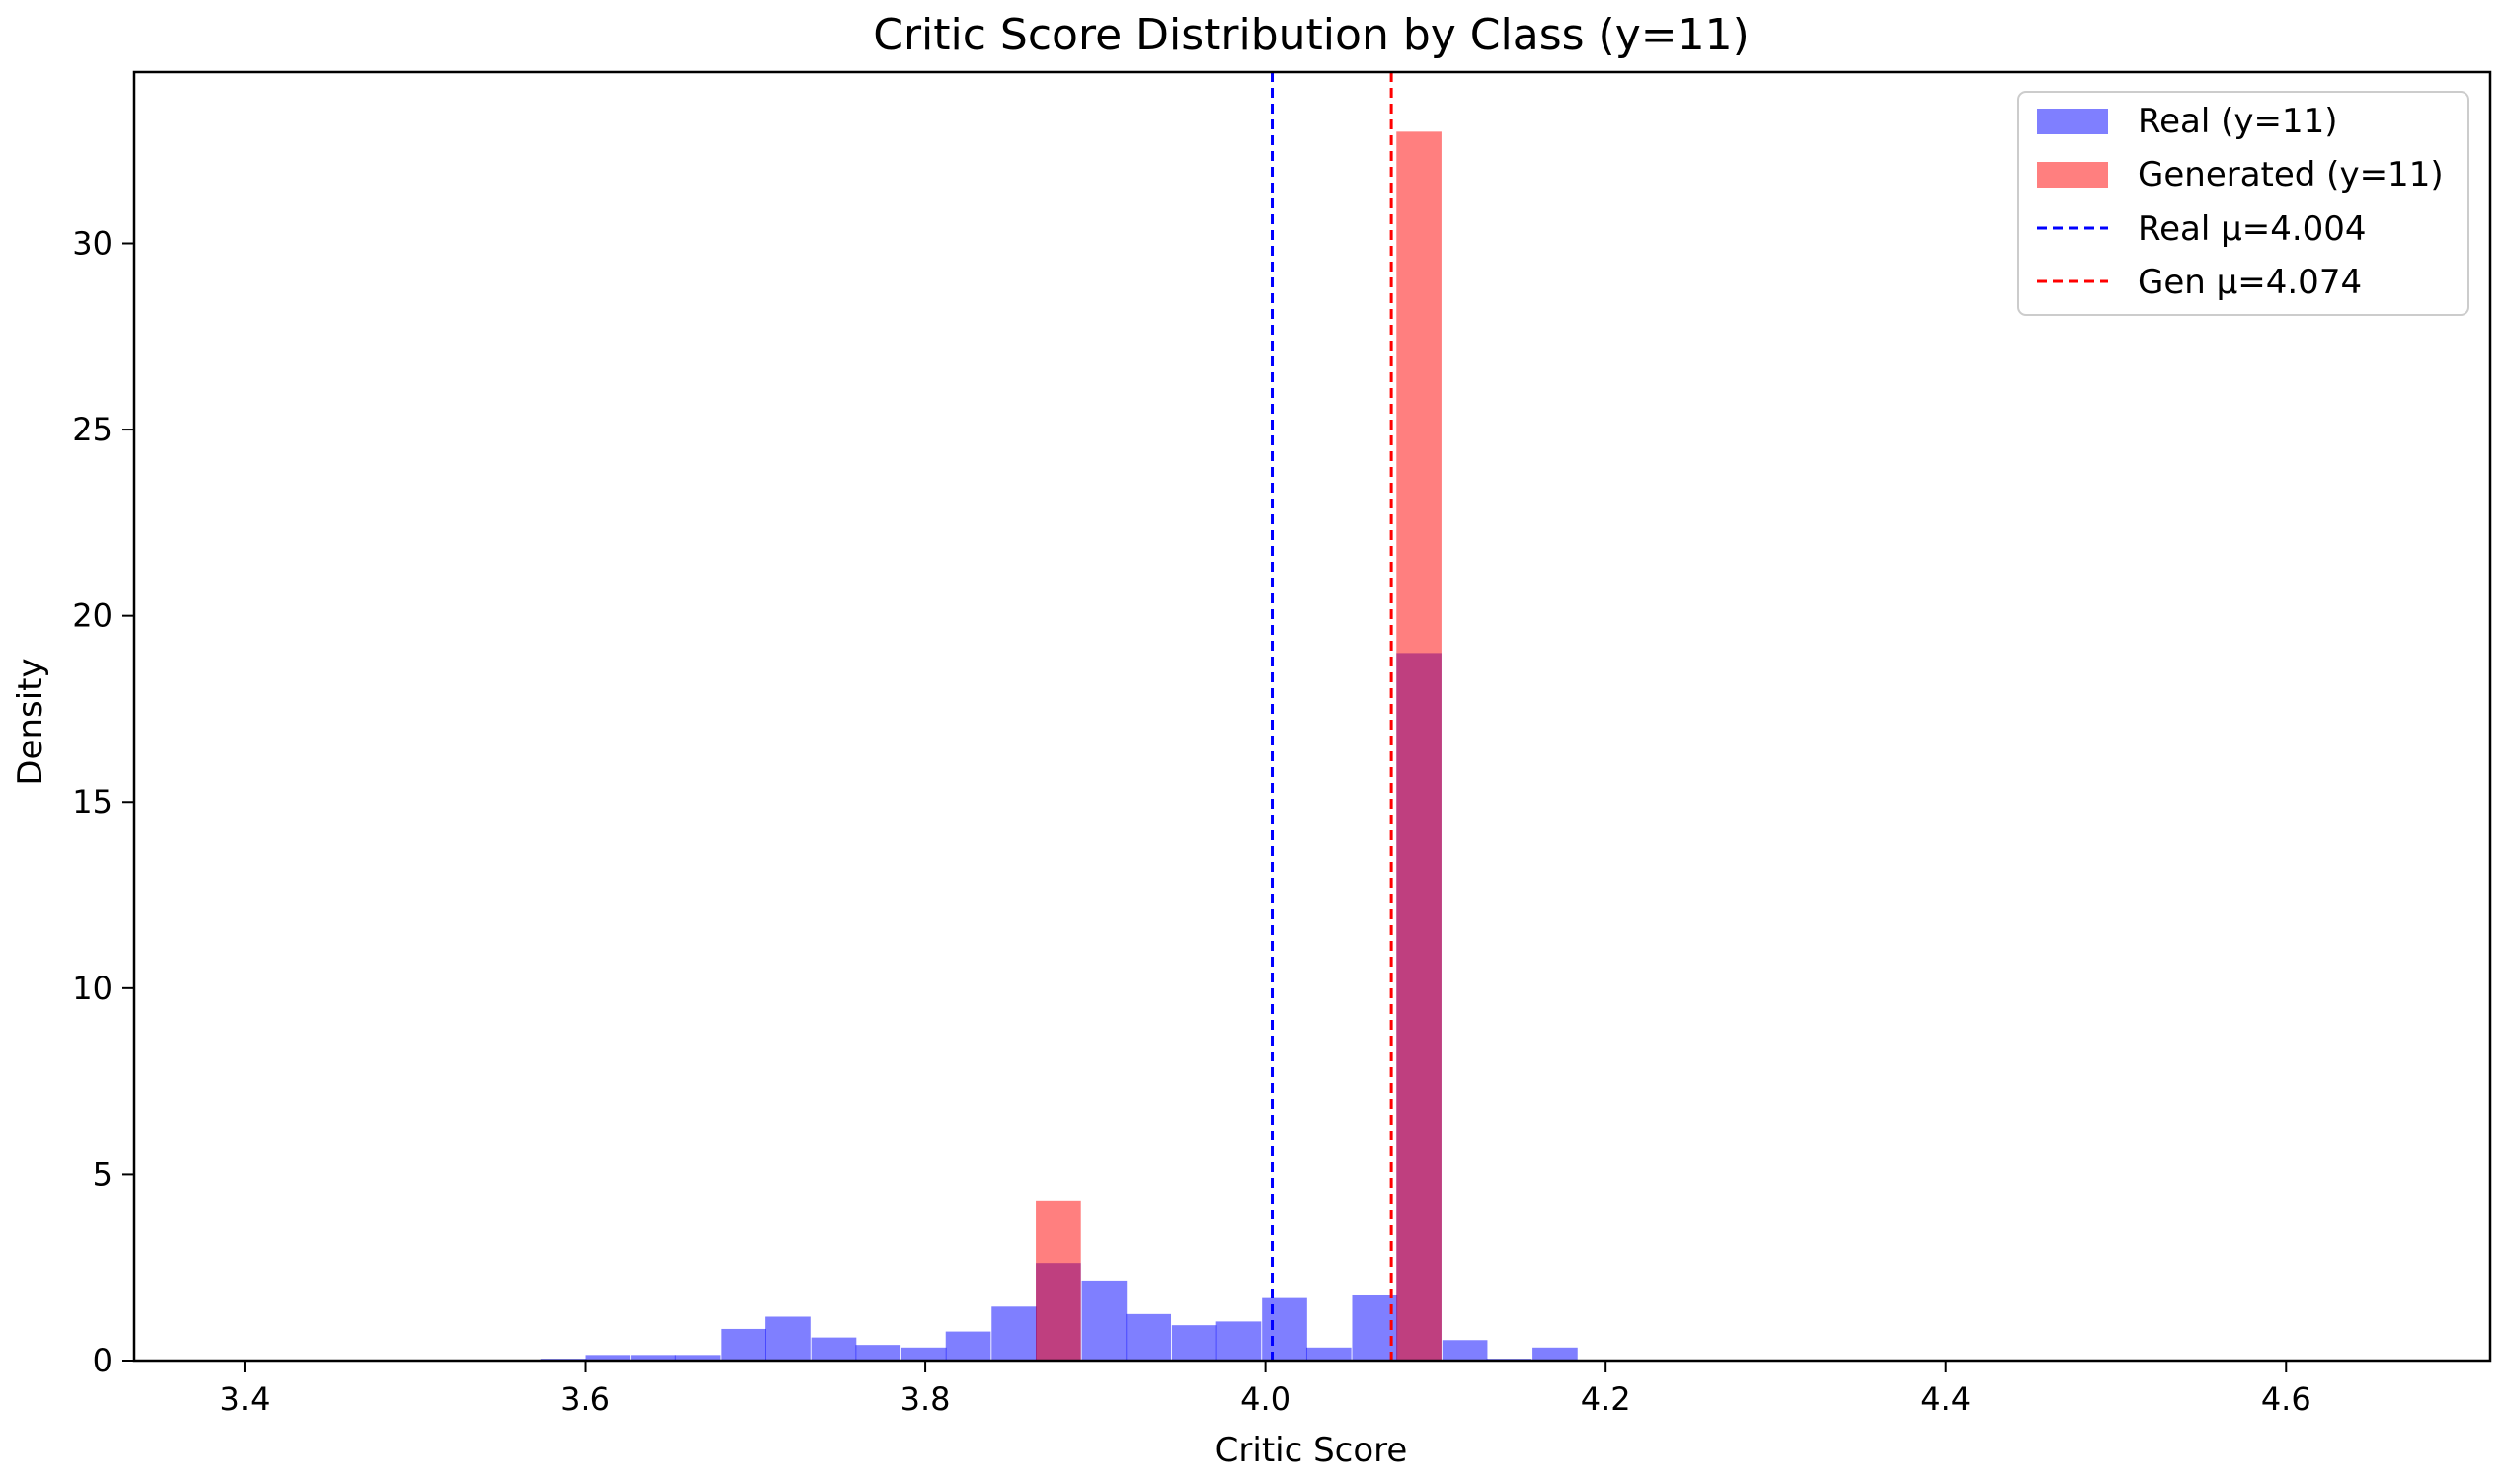 This screenshot has width=2504, height=1484. What do you see at coordinates (2286, 1399) in the screenshot?
I see `x-tick-label: 4.6` at bounding box center [2286, 1399].